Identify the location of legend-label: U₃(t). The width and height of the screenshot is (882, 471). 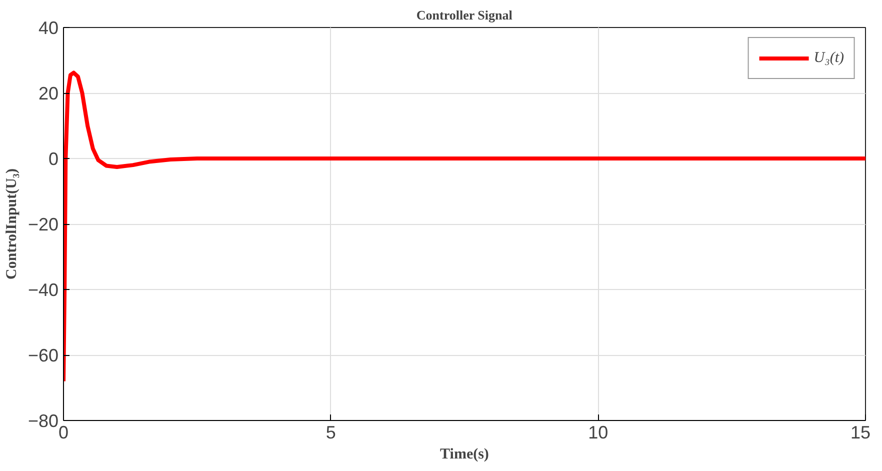
(829, 58).